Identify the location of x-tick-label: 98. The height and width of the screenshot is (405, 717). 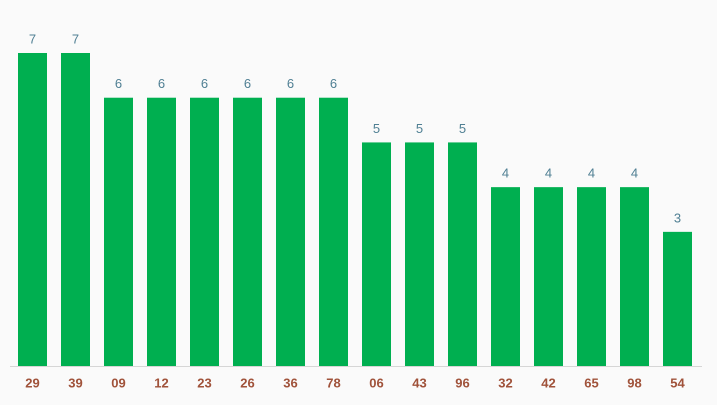
(634, 382).